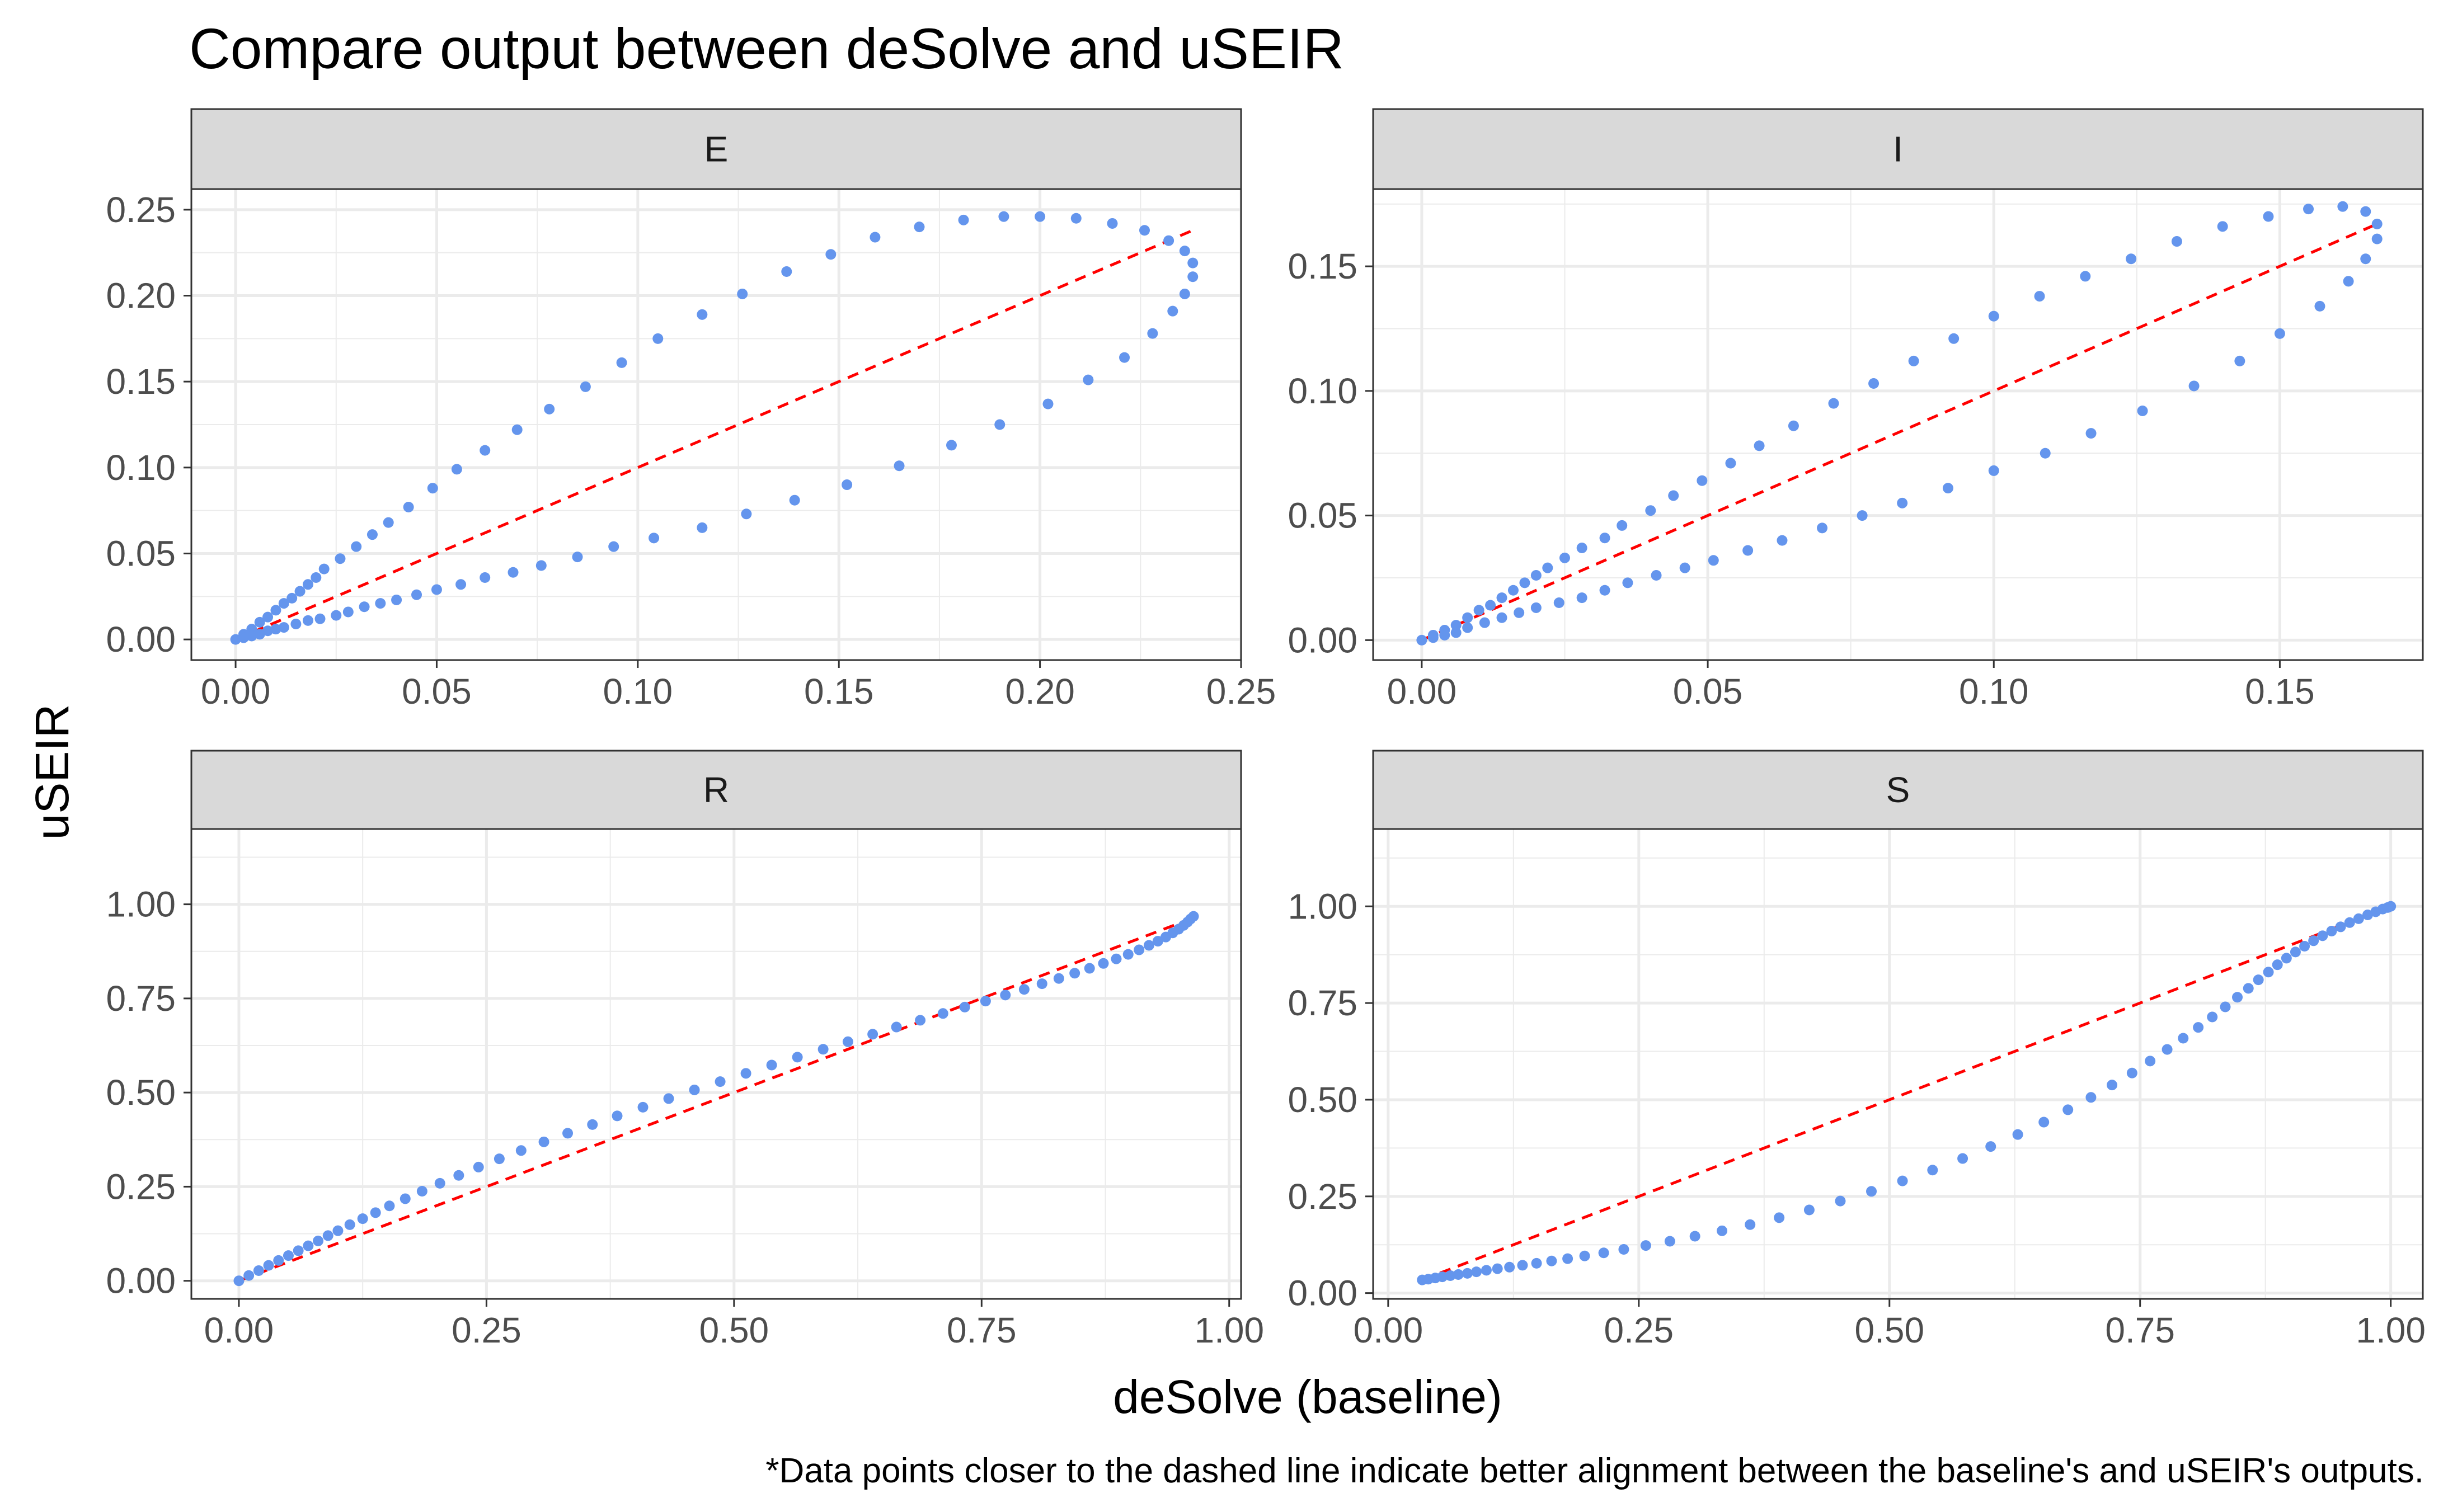  Describe the element at coordinates (734, 1330) in the screenshot. I see `x-tick-label: 0.50` at that location.